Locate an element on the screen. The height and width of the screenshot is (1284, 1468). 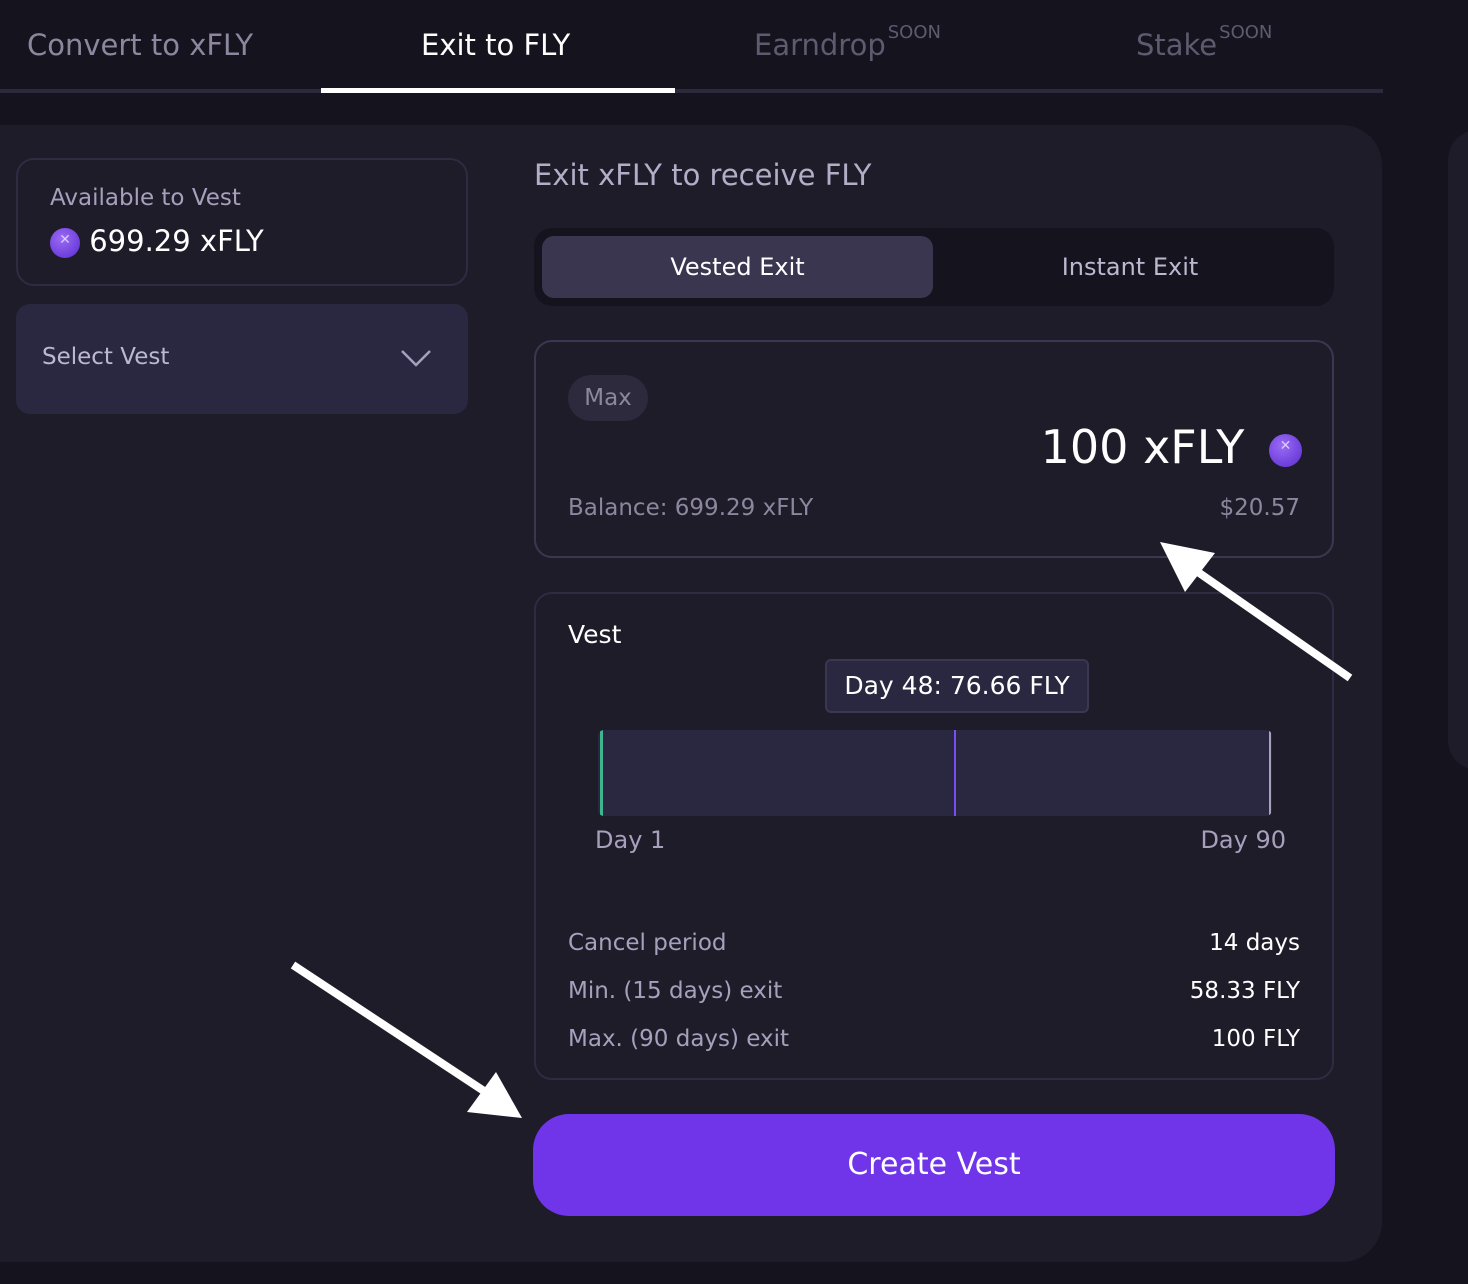
mode-label: Instant Exit is located at coordinates (1130, 267).